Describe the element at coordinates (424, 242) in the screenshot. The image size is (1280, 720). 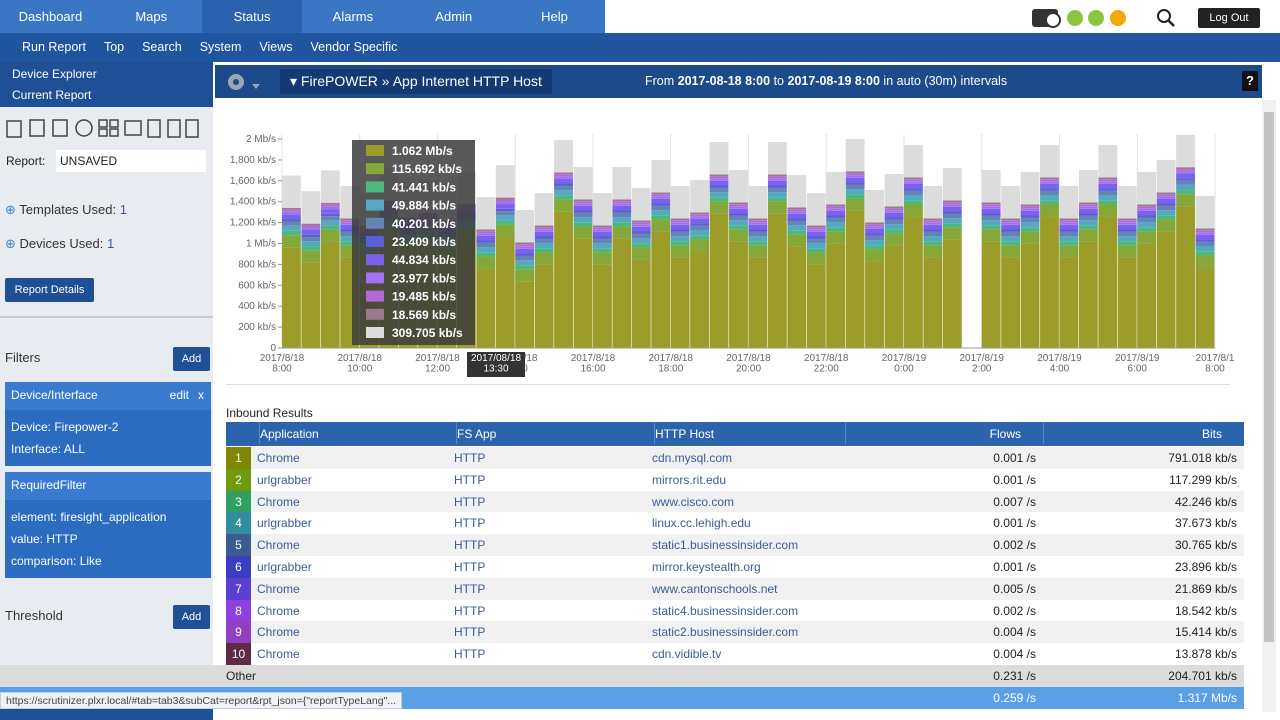
I see `tooltip-value: 23.409 kb/s` at that location.